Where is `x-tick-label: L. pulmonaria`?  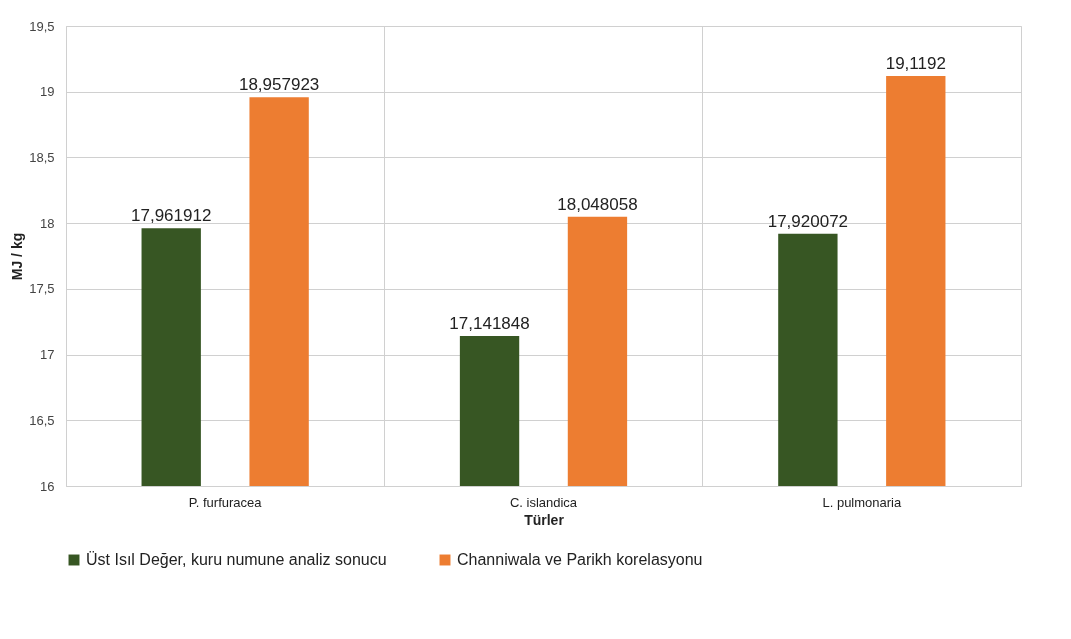
x-tick-label: L. pulmonaria is located at coordinates (862, 502).